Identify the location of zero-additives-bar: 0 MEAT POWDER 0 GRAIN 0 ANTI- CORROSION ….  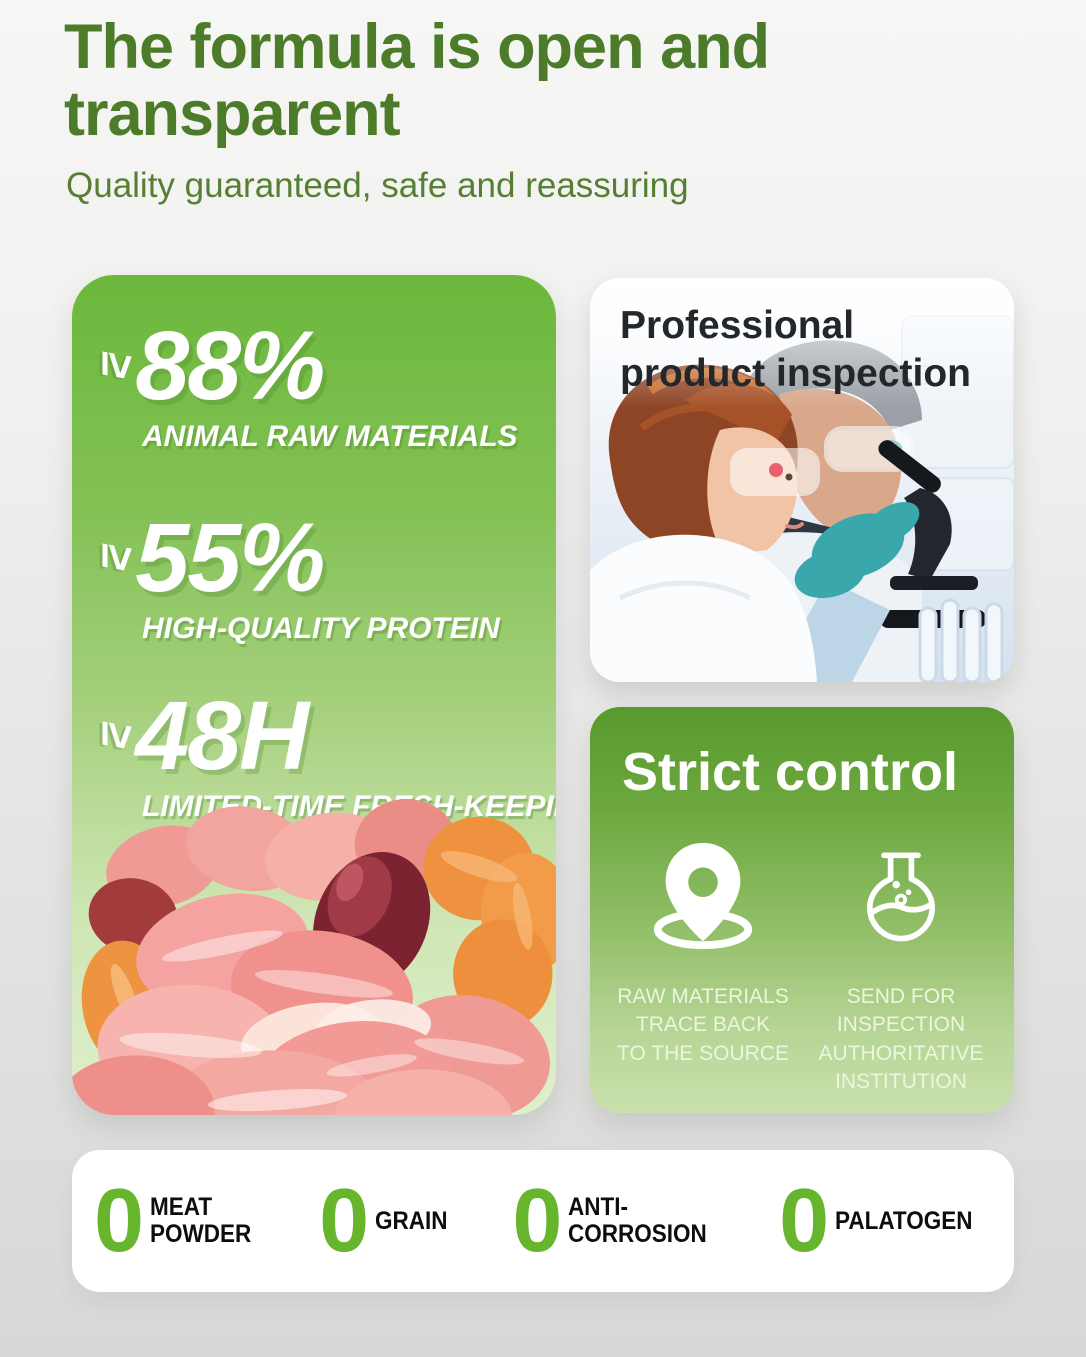
(543, 1221).